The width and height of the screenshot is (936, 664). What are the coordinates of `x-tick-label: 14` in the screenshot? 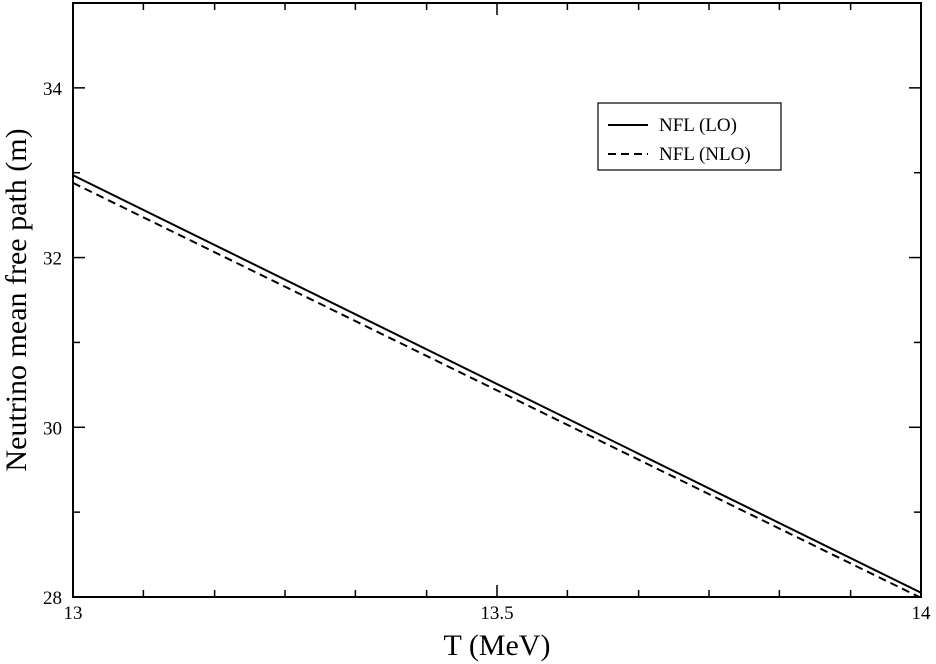 It's located at (922, 613).